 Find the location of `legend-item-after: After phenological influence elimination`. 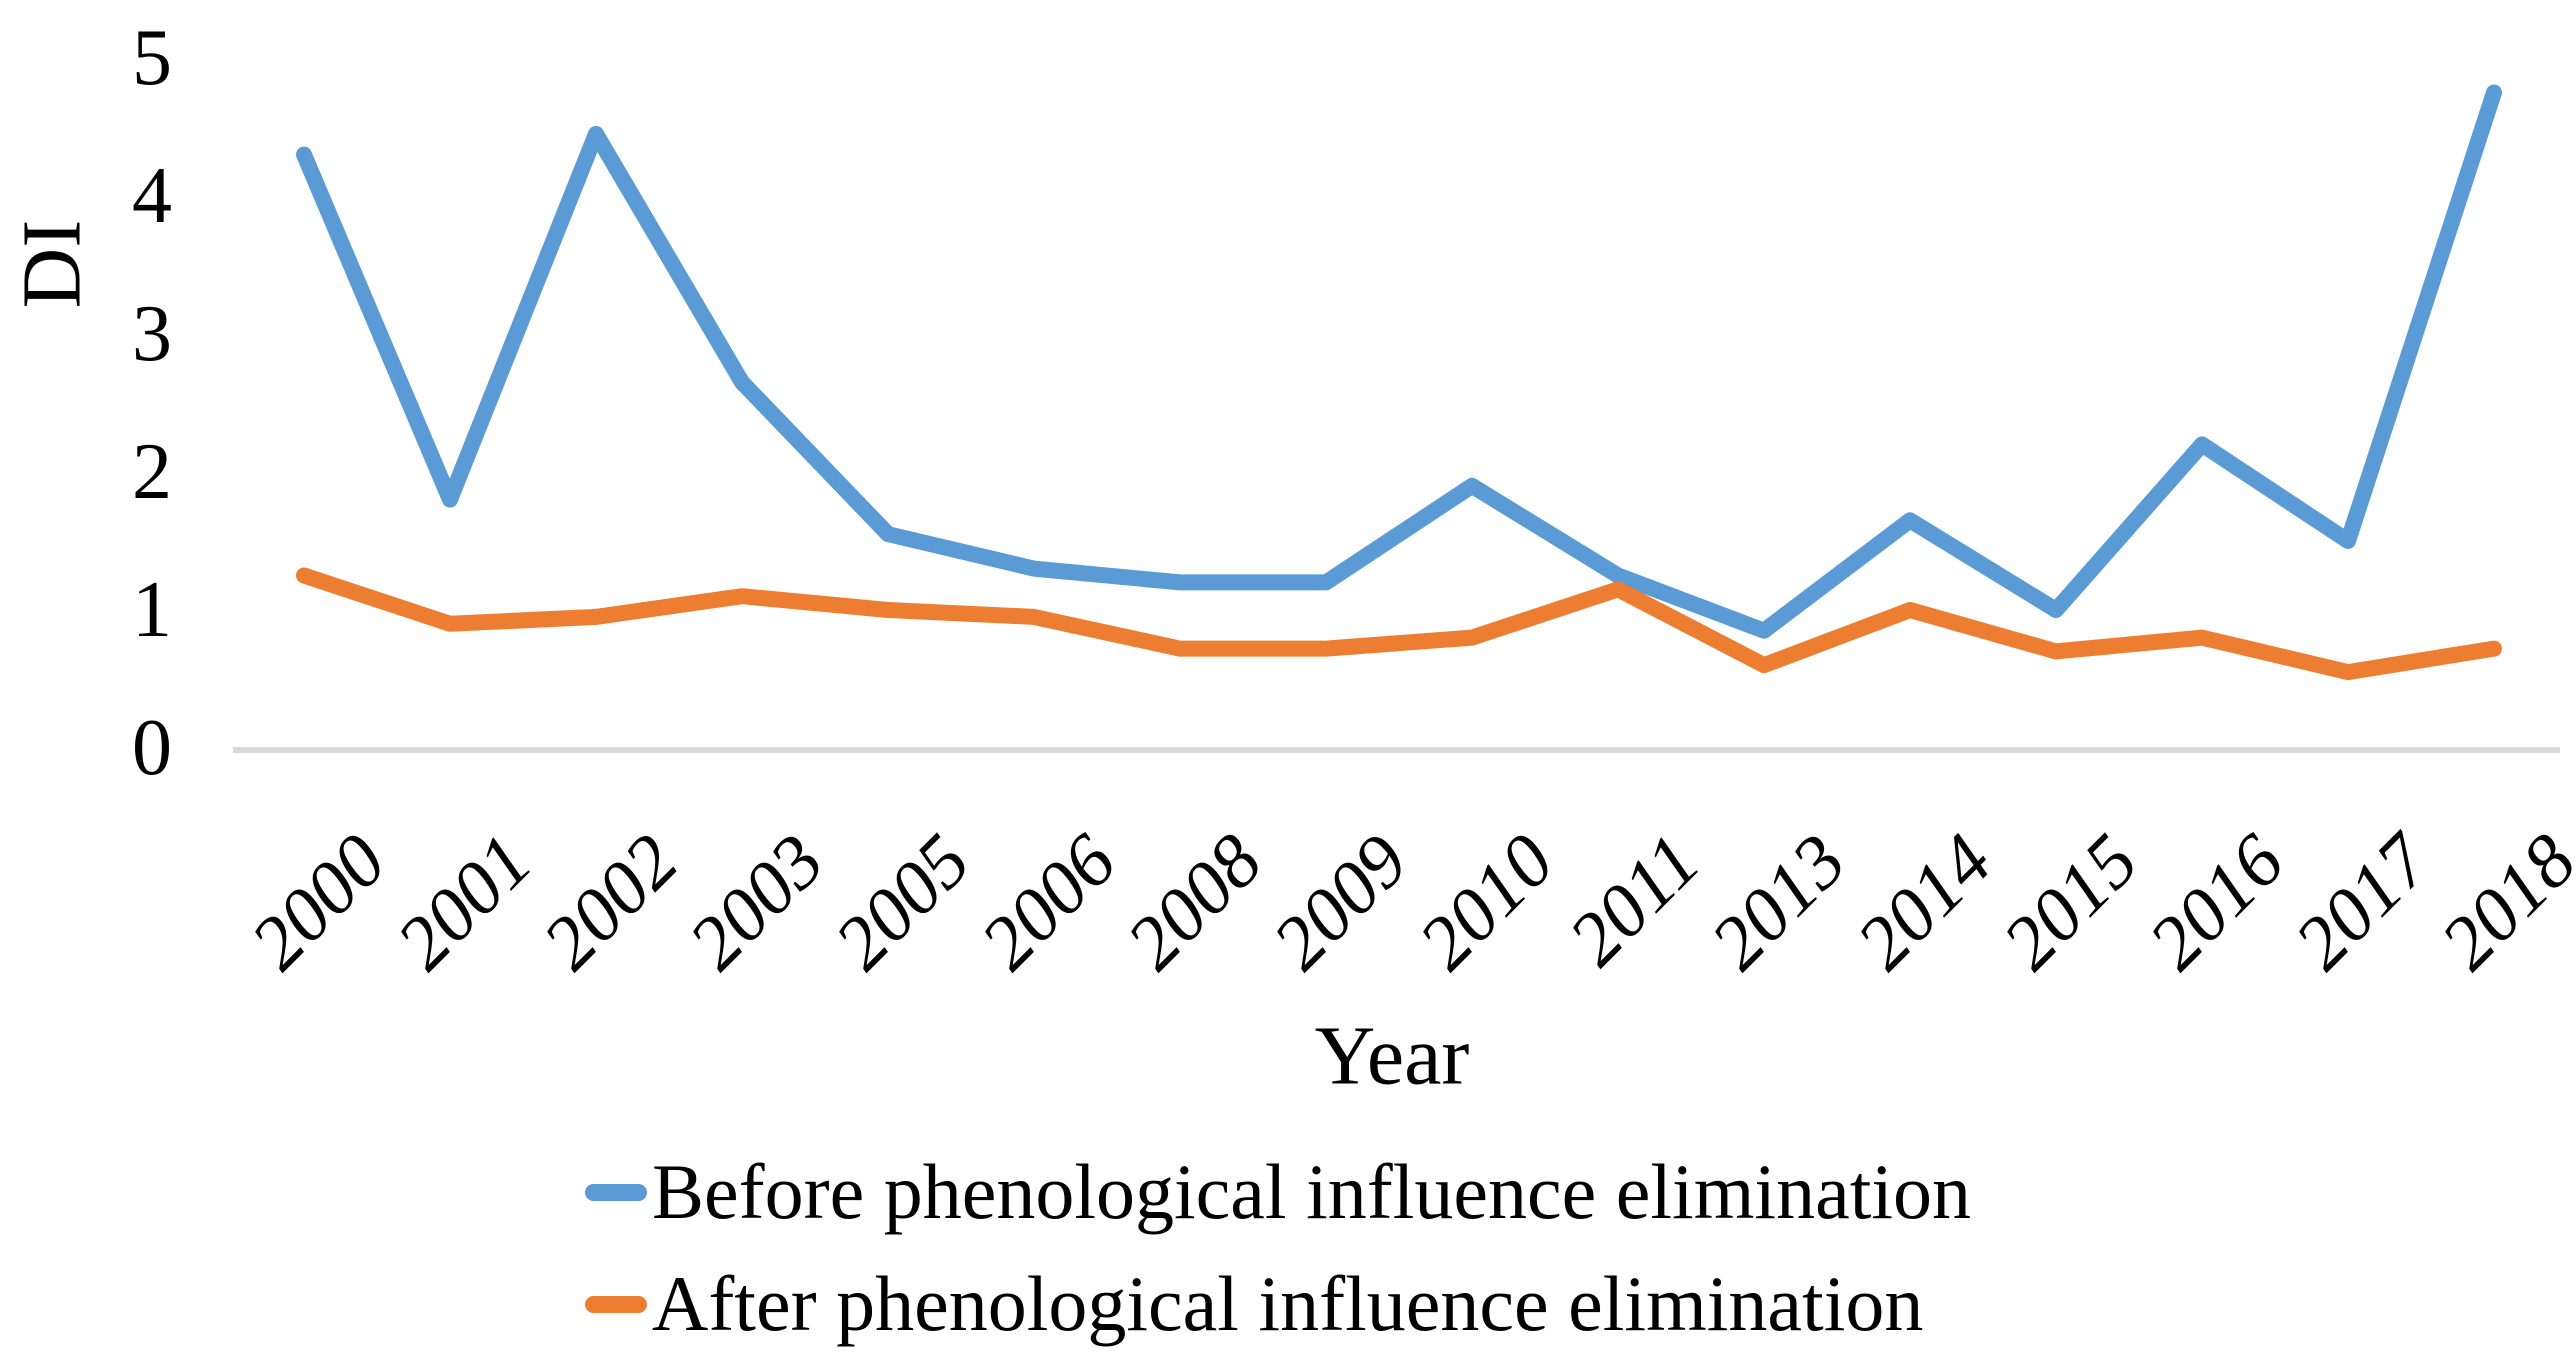

legend-item-after: After phenological influence elimination is located at coordinates (1278, 1304).